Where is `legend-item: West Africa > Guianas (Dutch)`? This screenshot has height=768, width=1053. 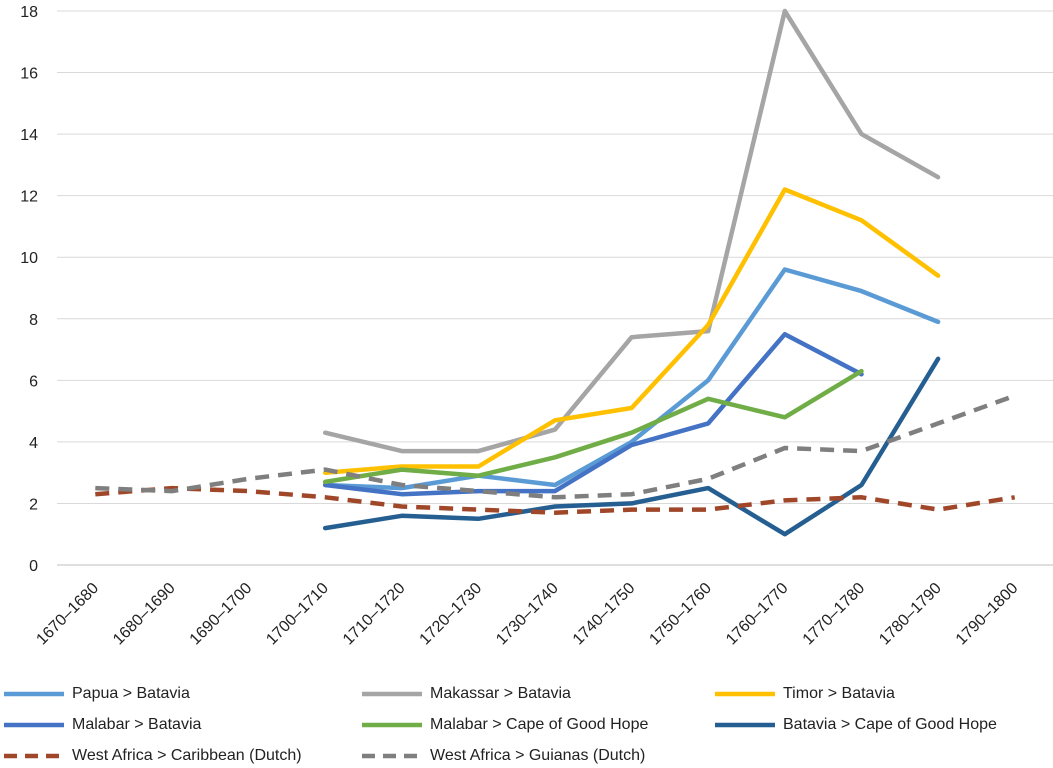
legend-item: West Africa > Guianas (Dutch) is located at coordinates (503, 756).